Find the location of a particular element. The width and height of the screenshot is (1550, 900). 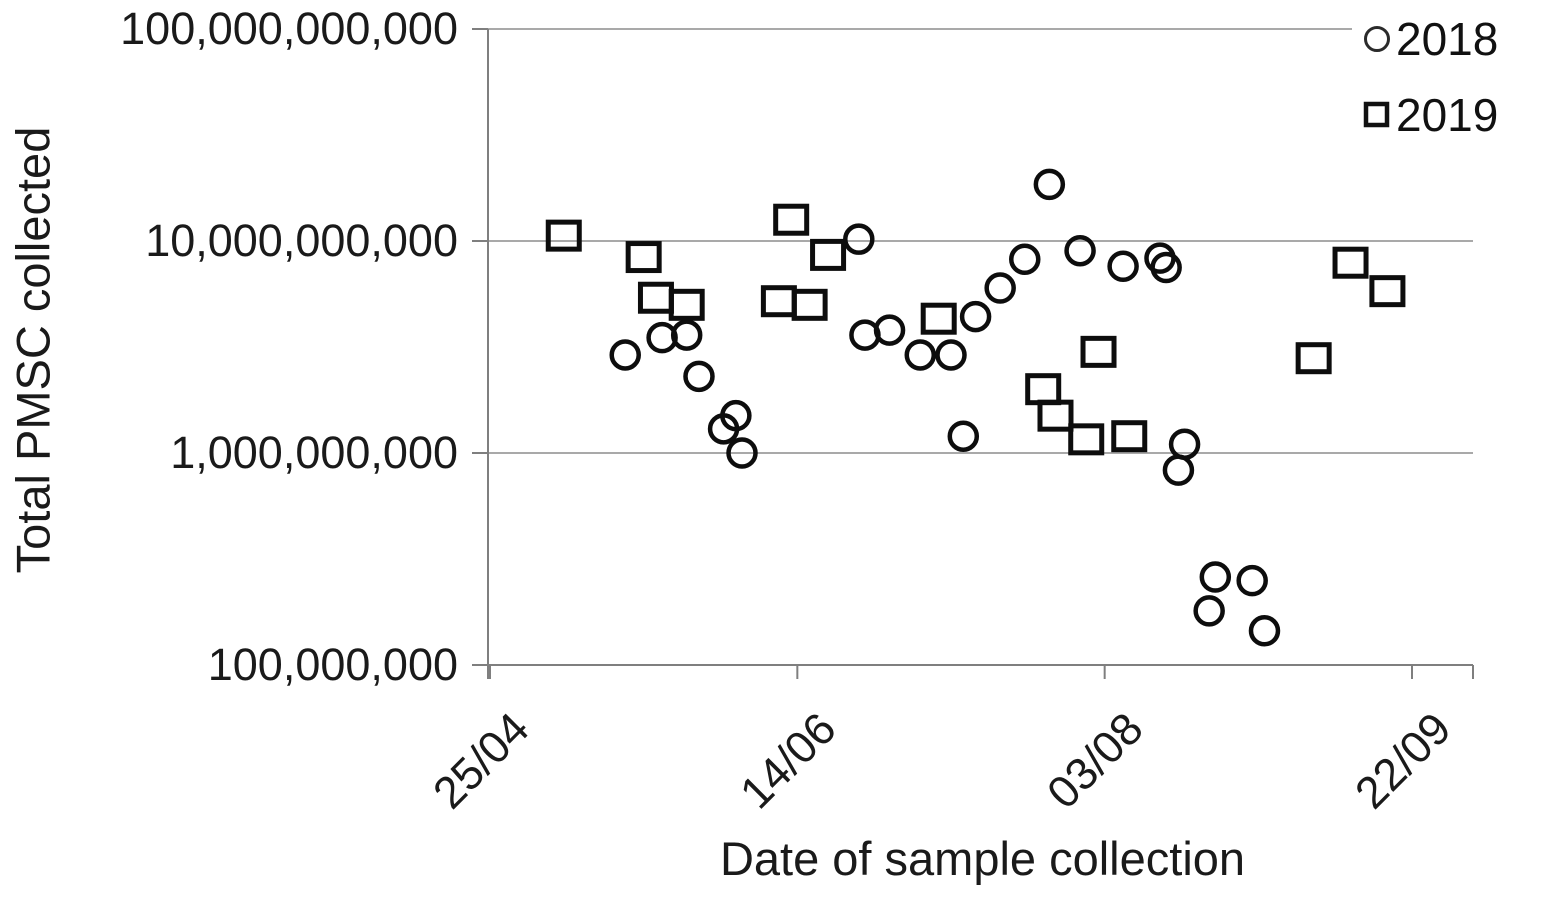

legend-item-2018: 2018 is located at coordinates (1429, 39).